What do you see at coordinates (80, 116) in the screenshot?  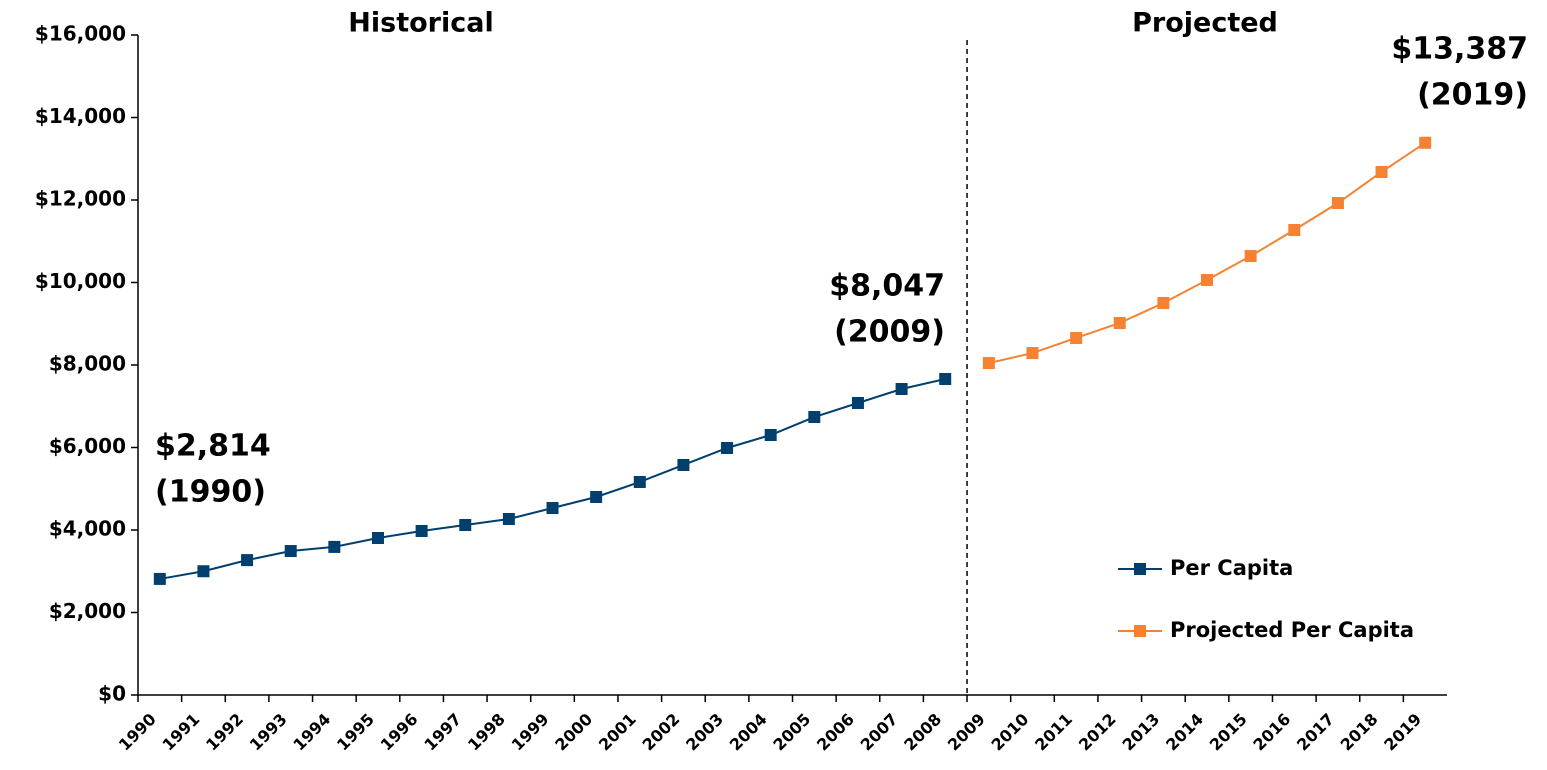 I see `y-tick-label: $14,000` at bounding box center [80, 116].